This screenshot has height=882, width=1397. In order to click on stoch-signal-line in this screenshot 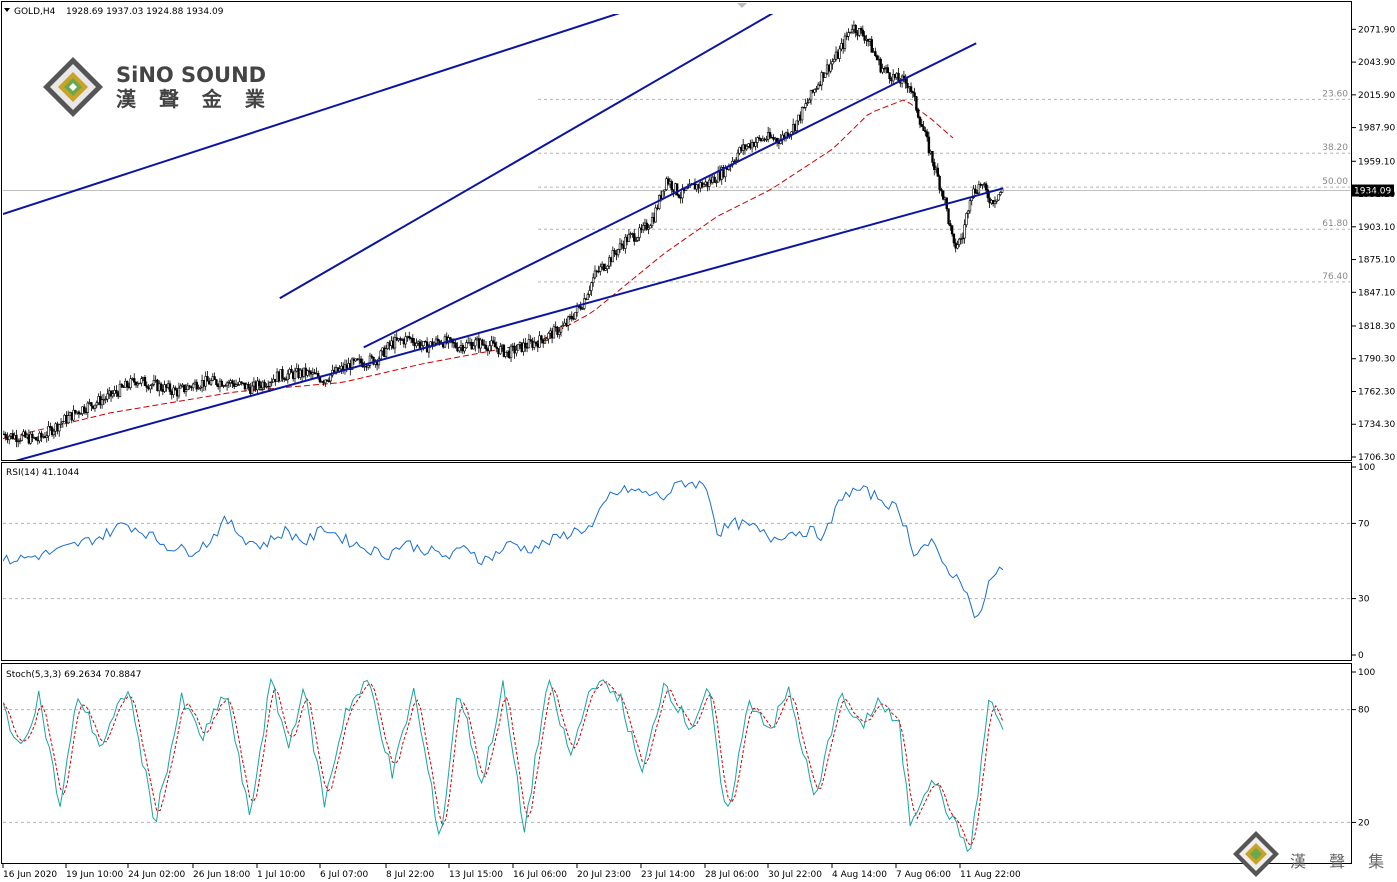, I will do `click(503, 764)`.